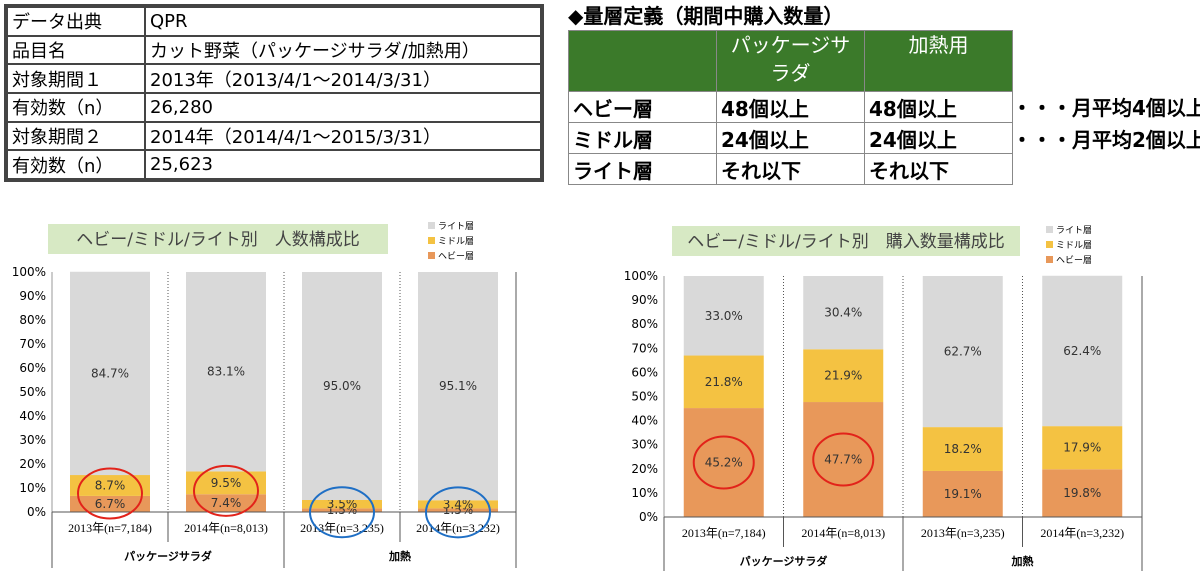 The image size is (1200, 571). What do you see at coordinates (706, 16) in the screenshot?
I see `definition-title: ◆量層定義（期間中購入数量）` at bounding box center [706, 16].